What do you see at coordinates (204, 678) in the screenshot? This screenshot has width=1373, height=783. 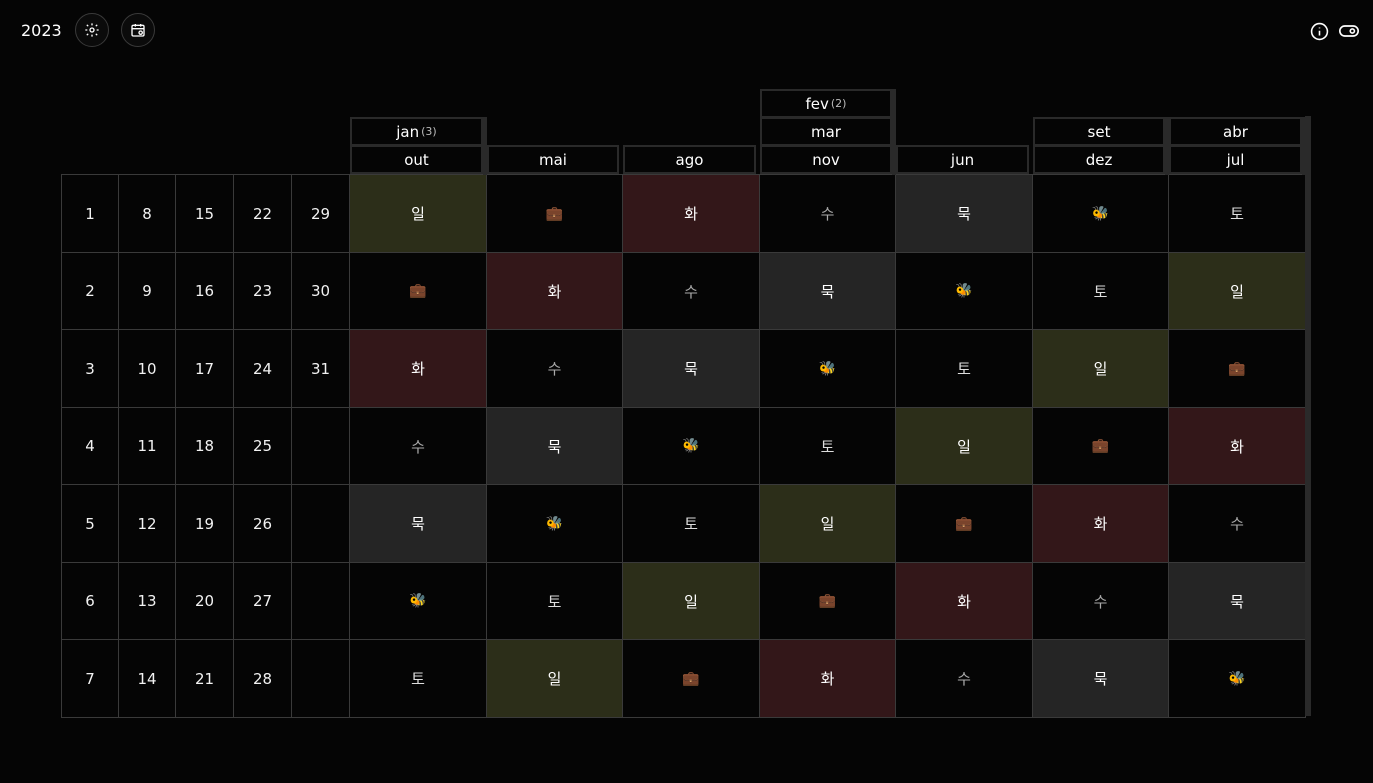 I see `day-number-cell: 21` at bounding box center [204, 678].